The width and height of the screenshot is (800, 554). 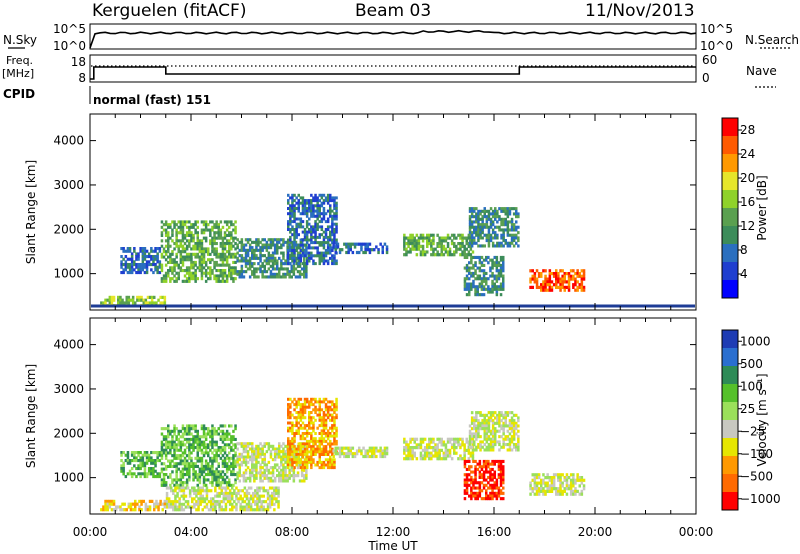 What do you see at coordinates (82, 78) in the screenshot?
I see `freq-tick-low: 8` at bounding box center [82, 78].